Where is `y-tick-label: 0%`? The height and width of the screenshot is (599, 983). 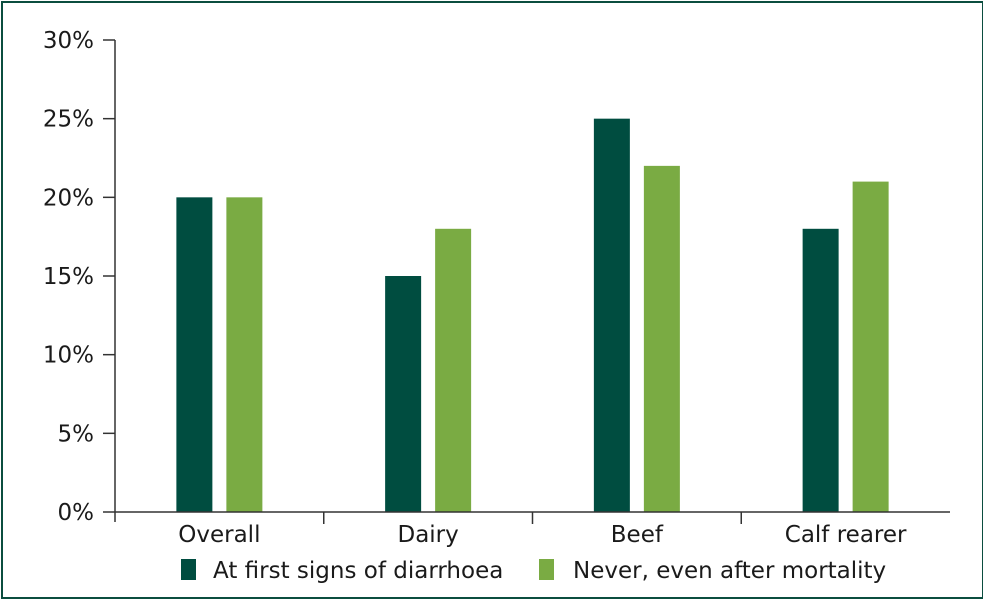 y-tick-label: 0% is located at coordinates (76, 513).